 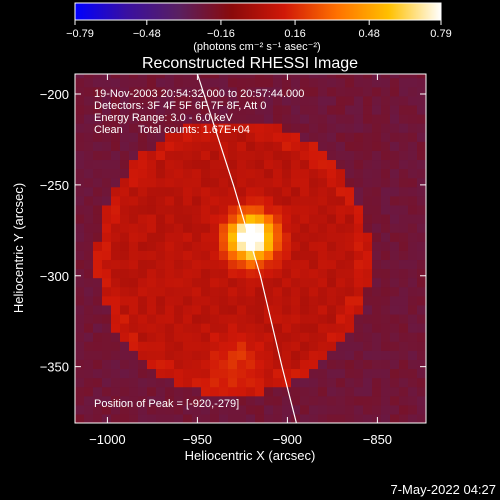 What do you see at coordinates (377, 439) in the screenshot?
I see `x-tick-label: −850` at bounding box center [377, 439].